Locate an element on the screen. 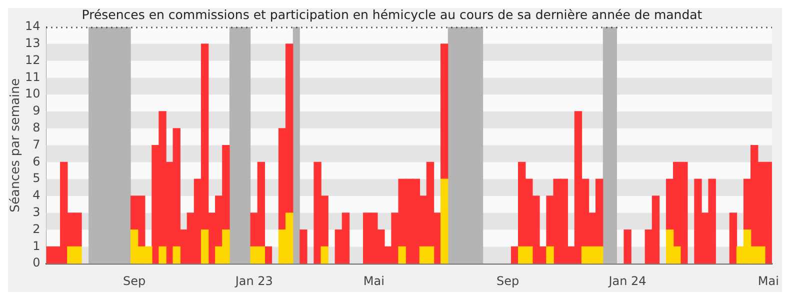 The image size is (790, 300). y-tick-label: 14 is located at coordinates (32, 26).